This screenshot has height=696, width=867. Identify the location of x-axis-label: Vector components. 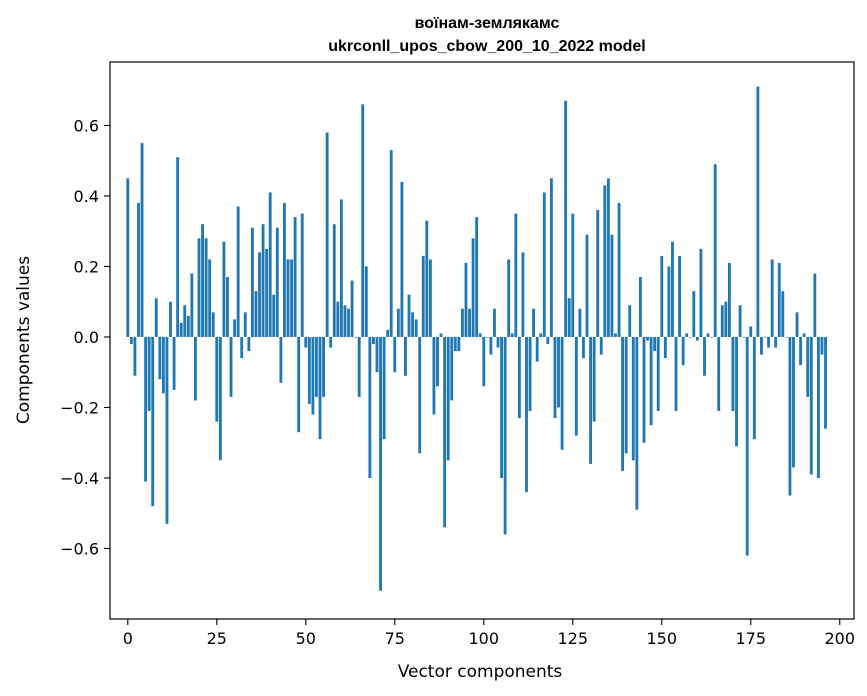
(480, 672).